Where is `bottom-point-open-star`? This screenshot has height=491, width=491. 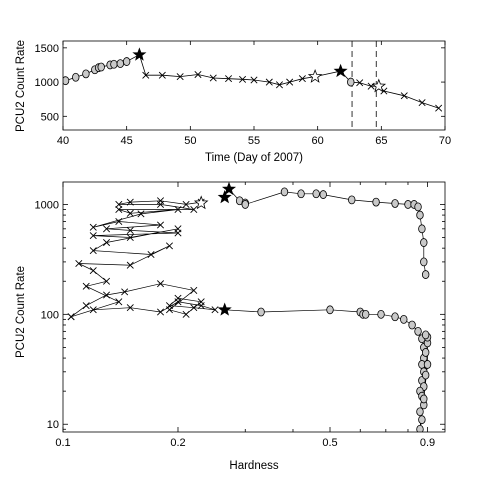
bottom-point-open-star is located at coordinates (201, 202).